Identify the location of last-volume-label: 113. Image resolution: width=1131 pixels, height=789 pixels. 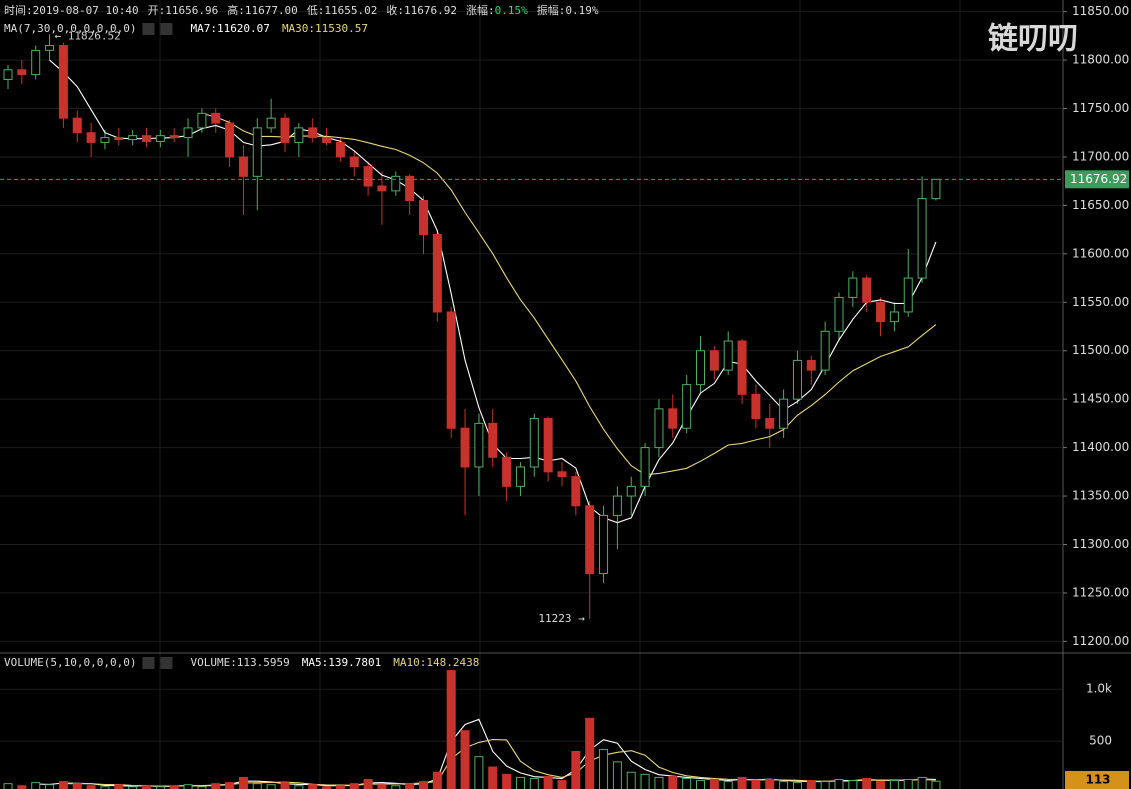
(1097, 780).